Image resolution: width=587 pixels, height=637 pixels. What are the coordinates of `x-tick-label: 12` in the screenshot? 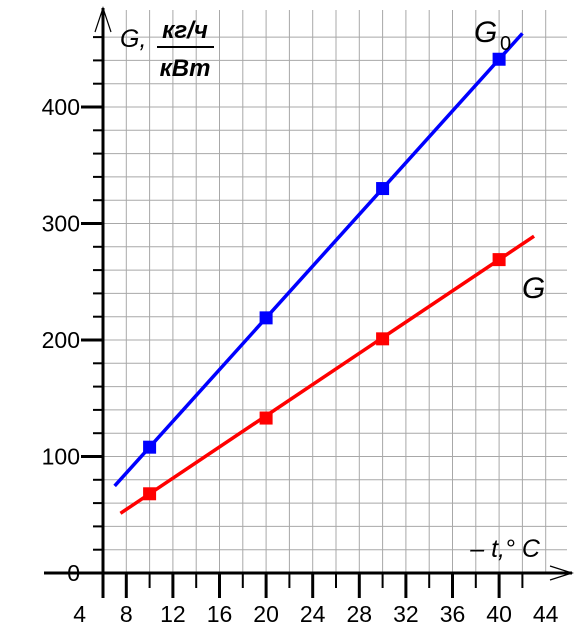 It's located at (173, 614).